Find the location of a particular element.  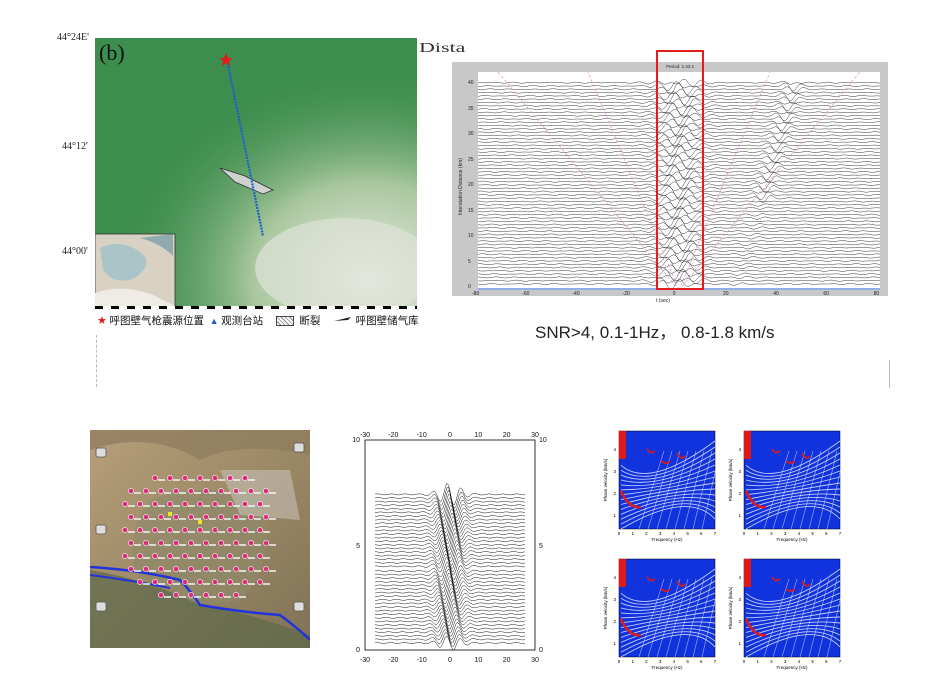

record-y-tick: 30 is located at coordinates (471, 134).